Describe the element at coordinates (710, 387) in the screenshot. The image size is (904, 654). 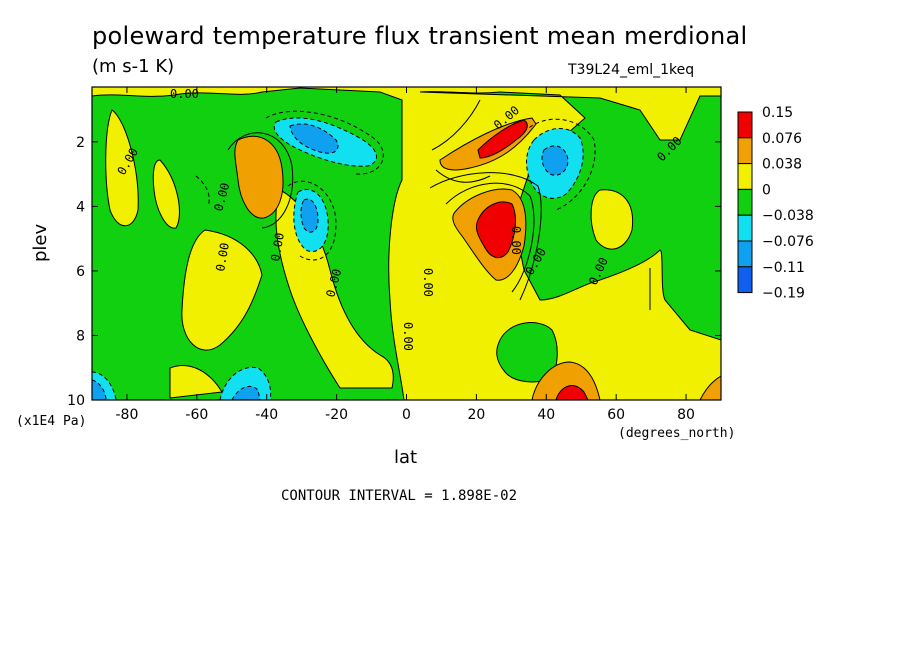
I see `region-moderate-positive-pole` at that location.